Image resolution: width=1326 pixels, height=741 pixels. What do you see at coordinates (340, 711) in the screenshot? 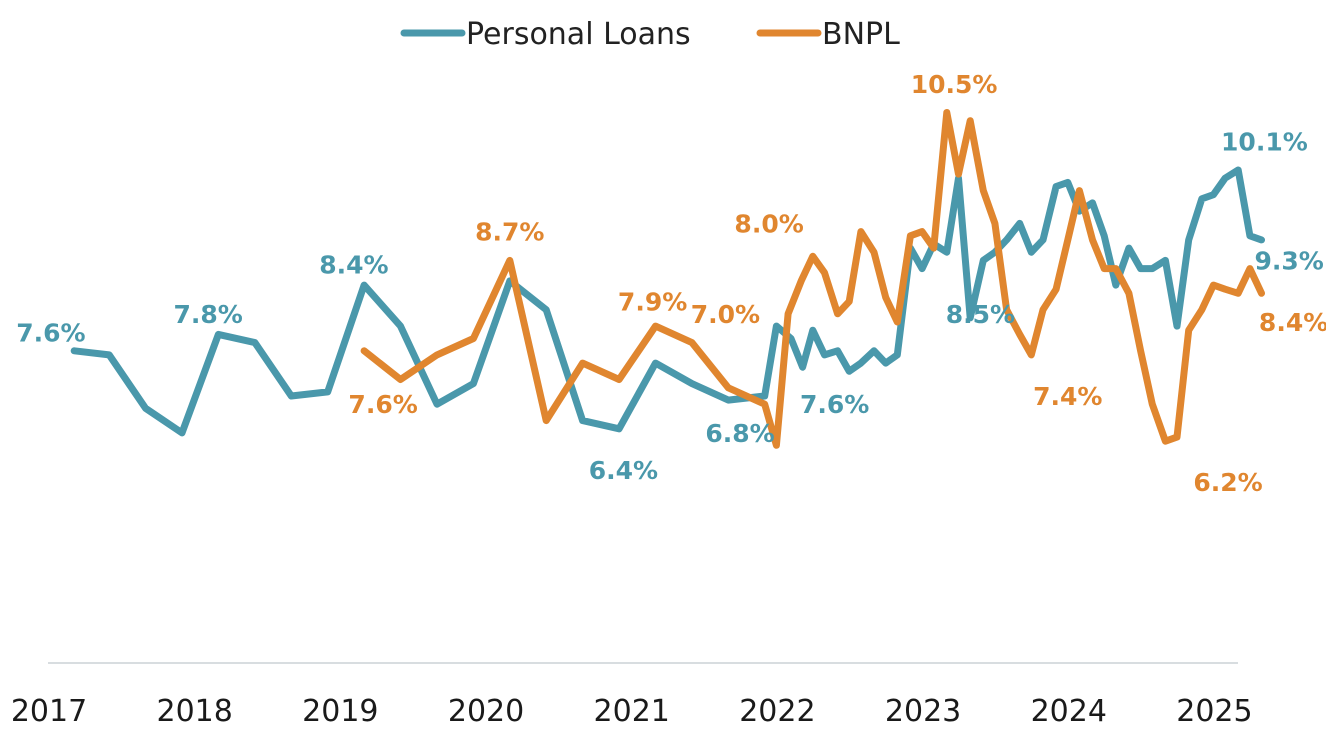
I see `x-tick-label-2019: 2019` at bounding box center [340, 711].